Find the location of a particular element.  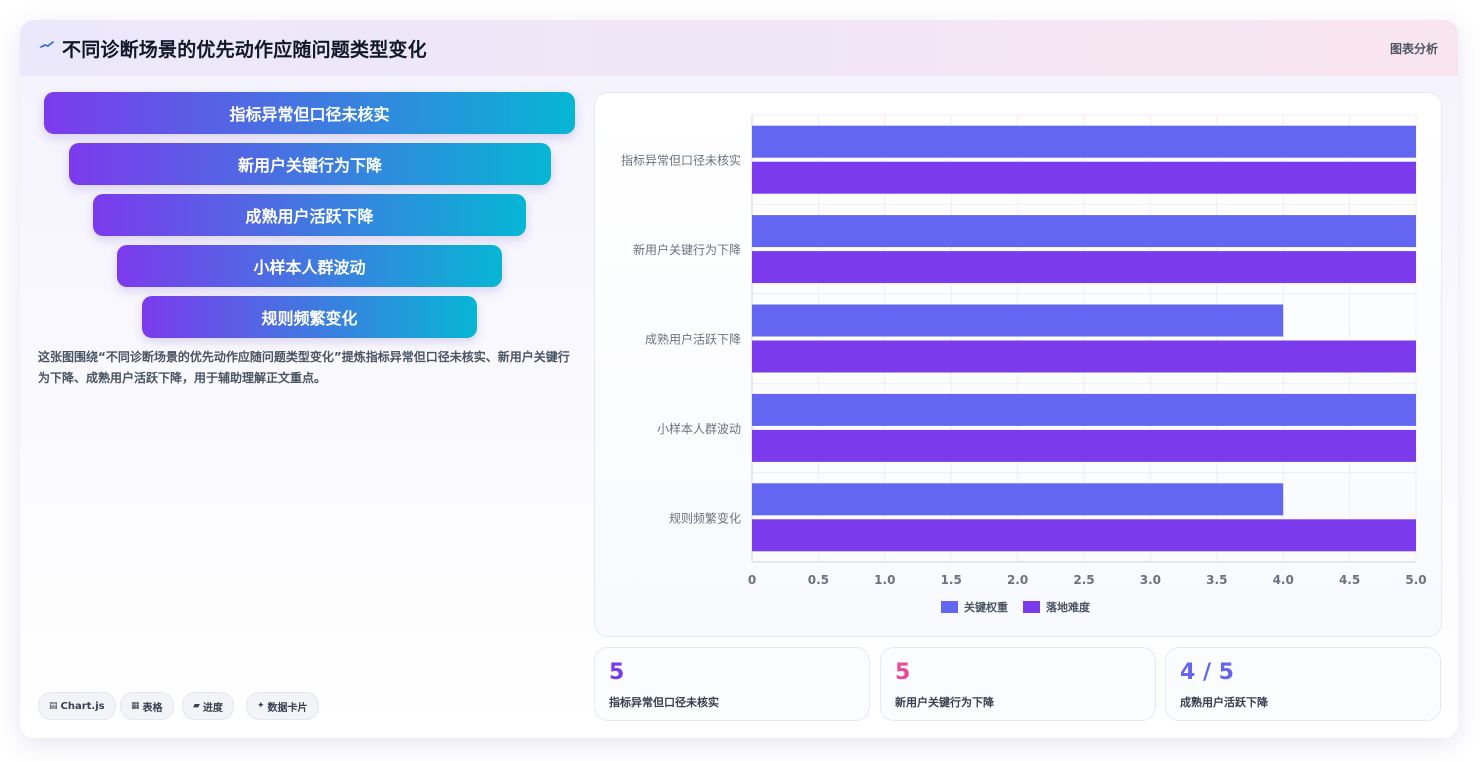

chip-label: 表格 is located at coordinates (152, 708).